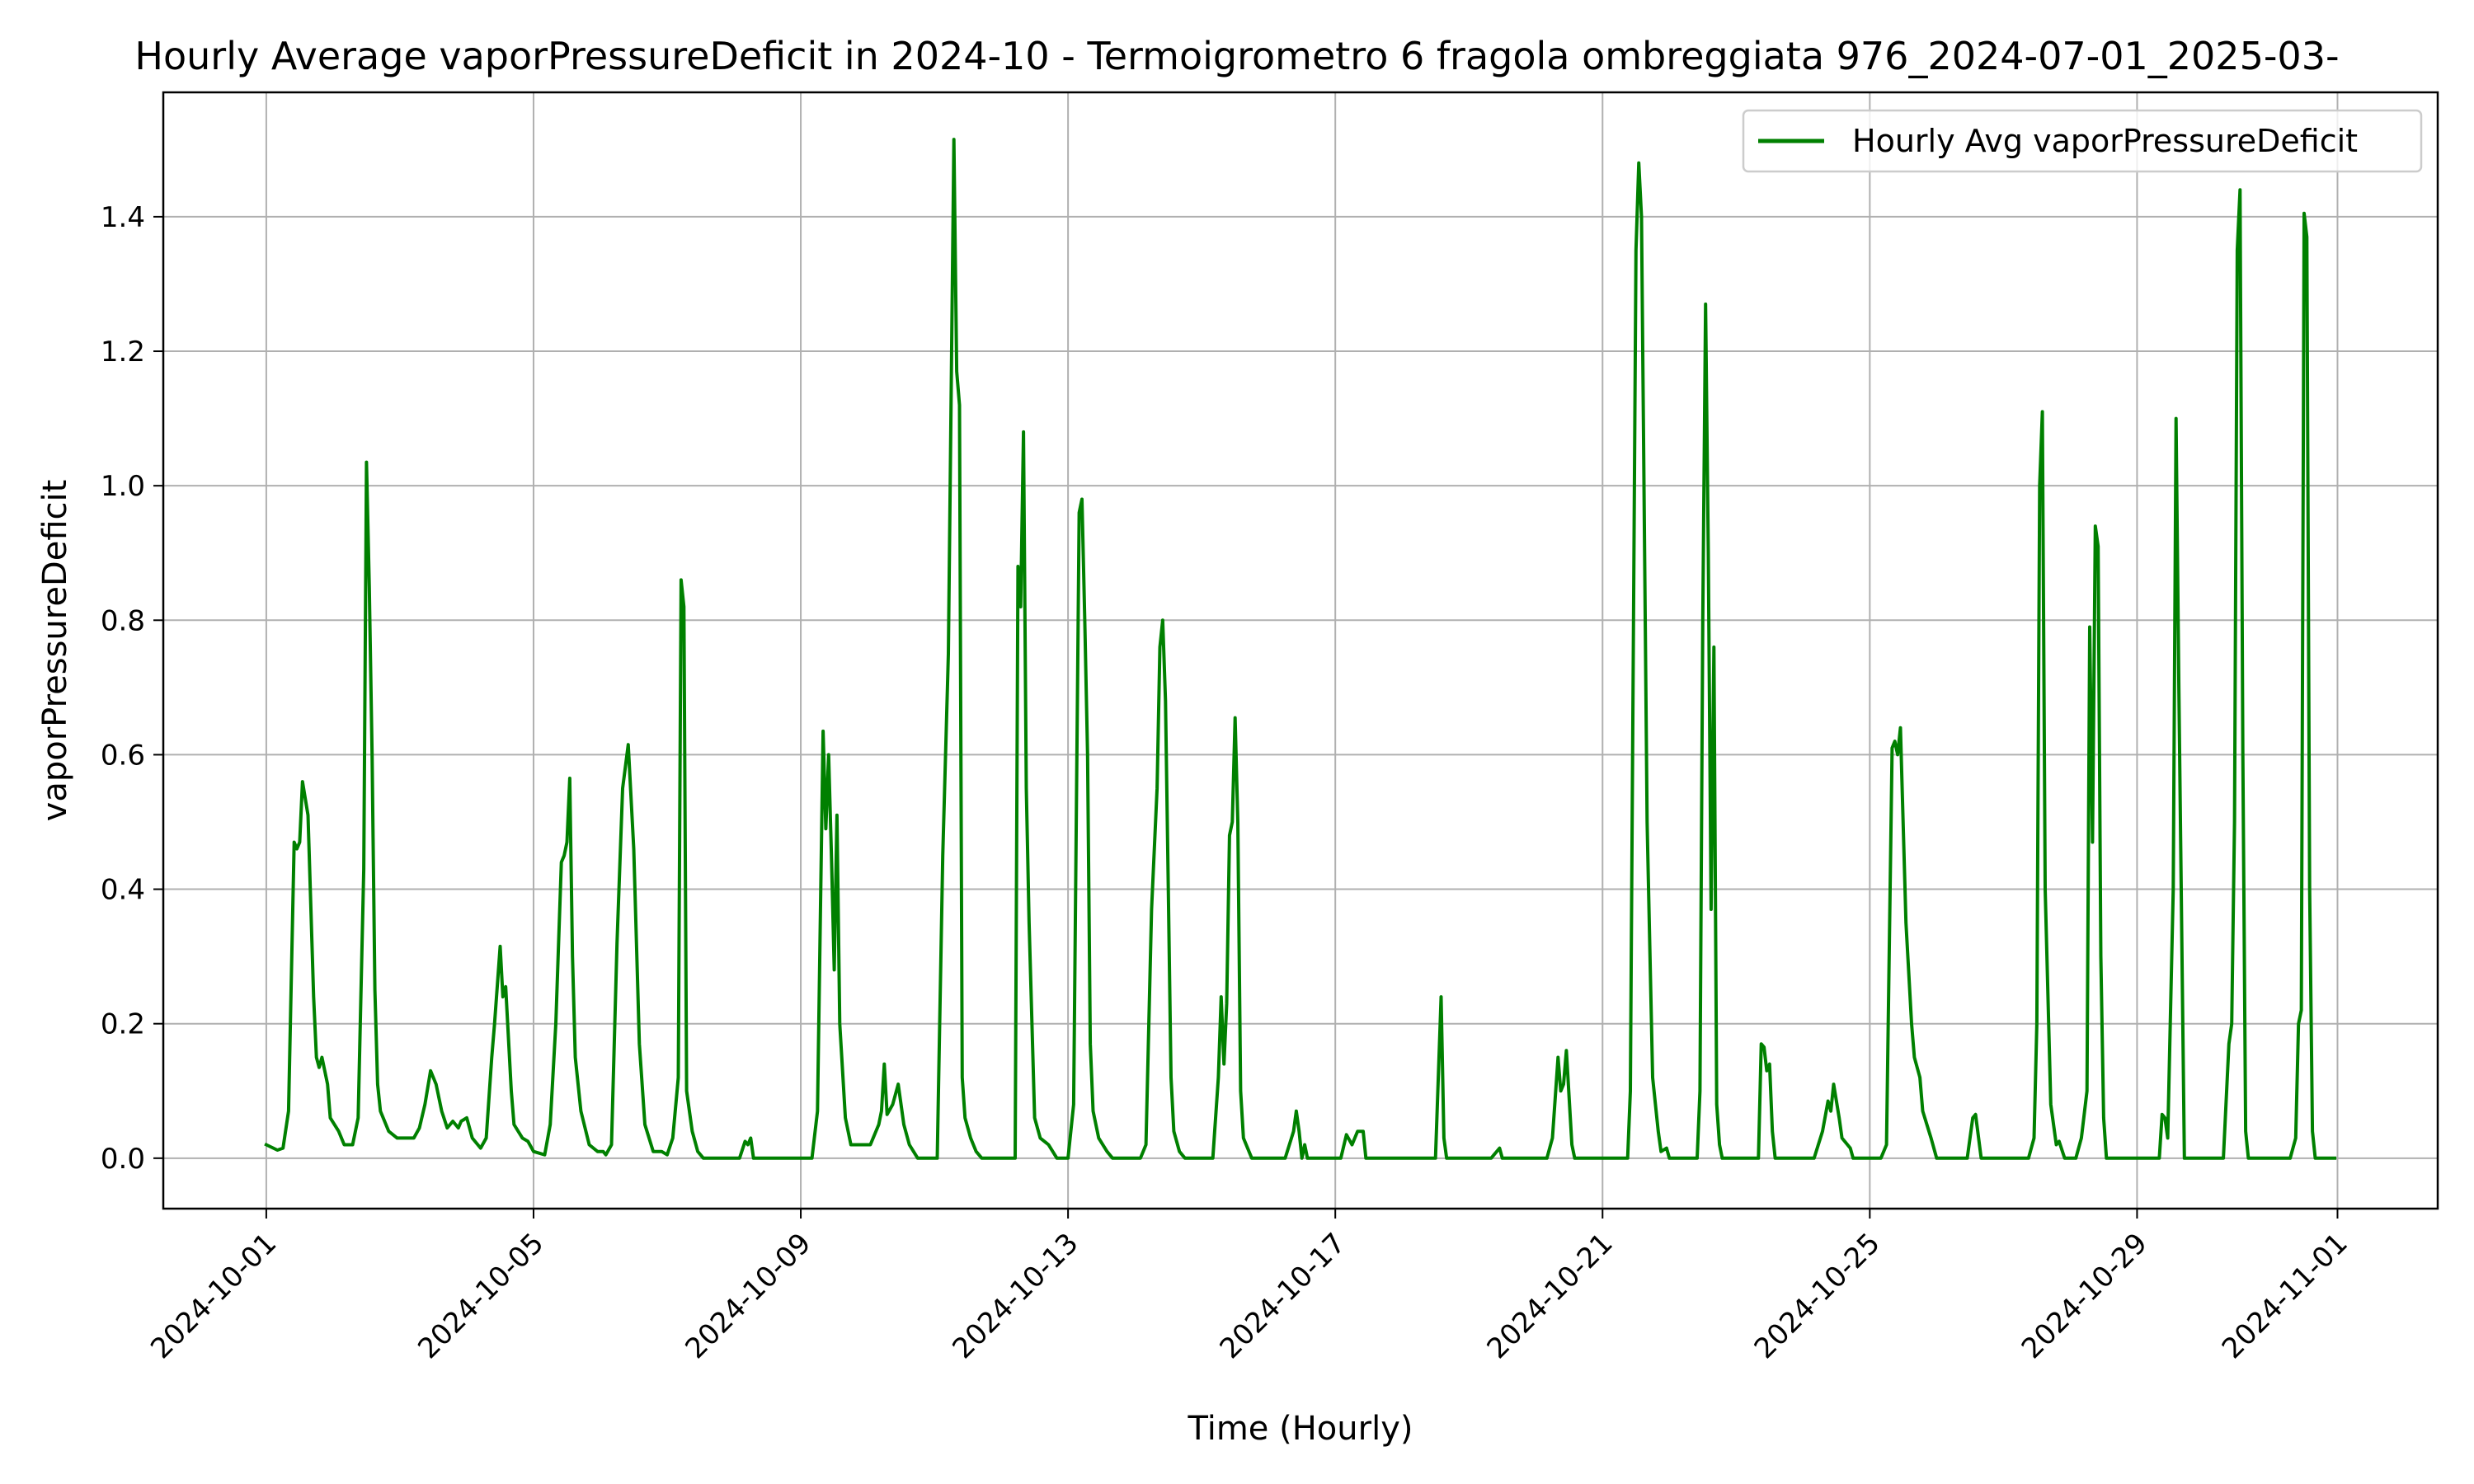  What do you see at coordinates (123, 486) in the screenshot?
I see `y-tick-label: 1.0` at bounding box center [123, 486].